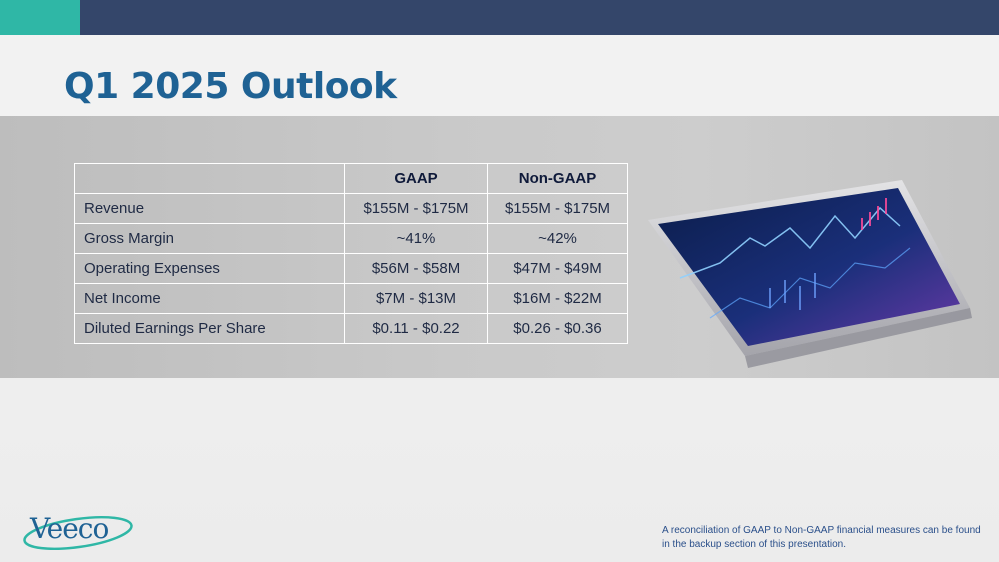 The image size is (999, 562). I want to click on tablet-chart-illustration, so click(810, 274).